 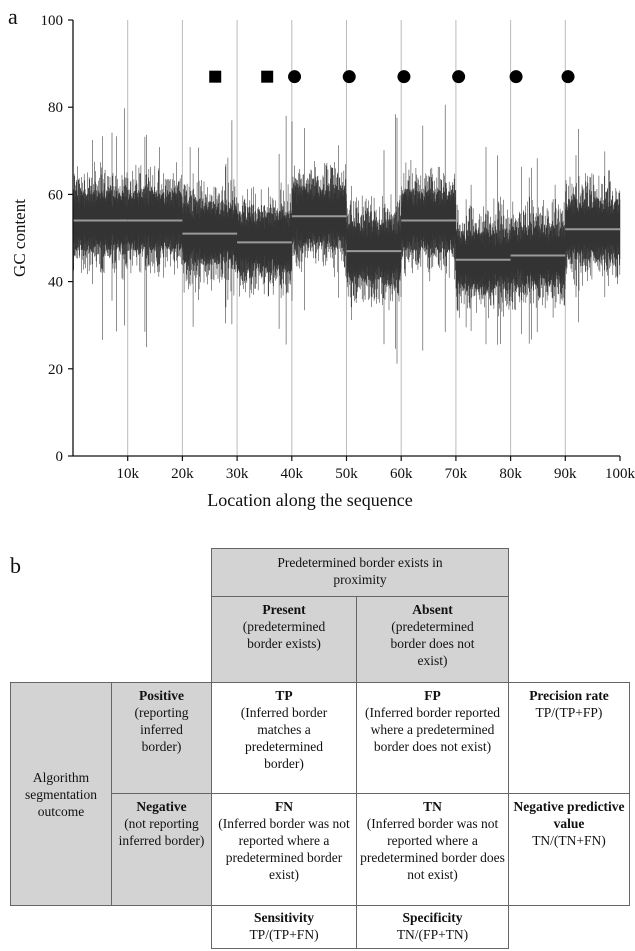 I want to click on sensitivity-title: Sensitivity, so click(x=283, y=917).